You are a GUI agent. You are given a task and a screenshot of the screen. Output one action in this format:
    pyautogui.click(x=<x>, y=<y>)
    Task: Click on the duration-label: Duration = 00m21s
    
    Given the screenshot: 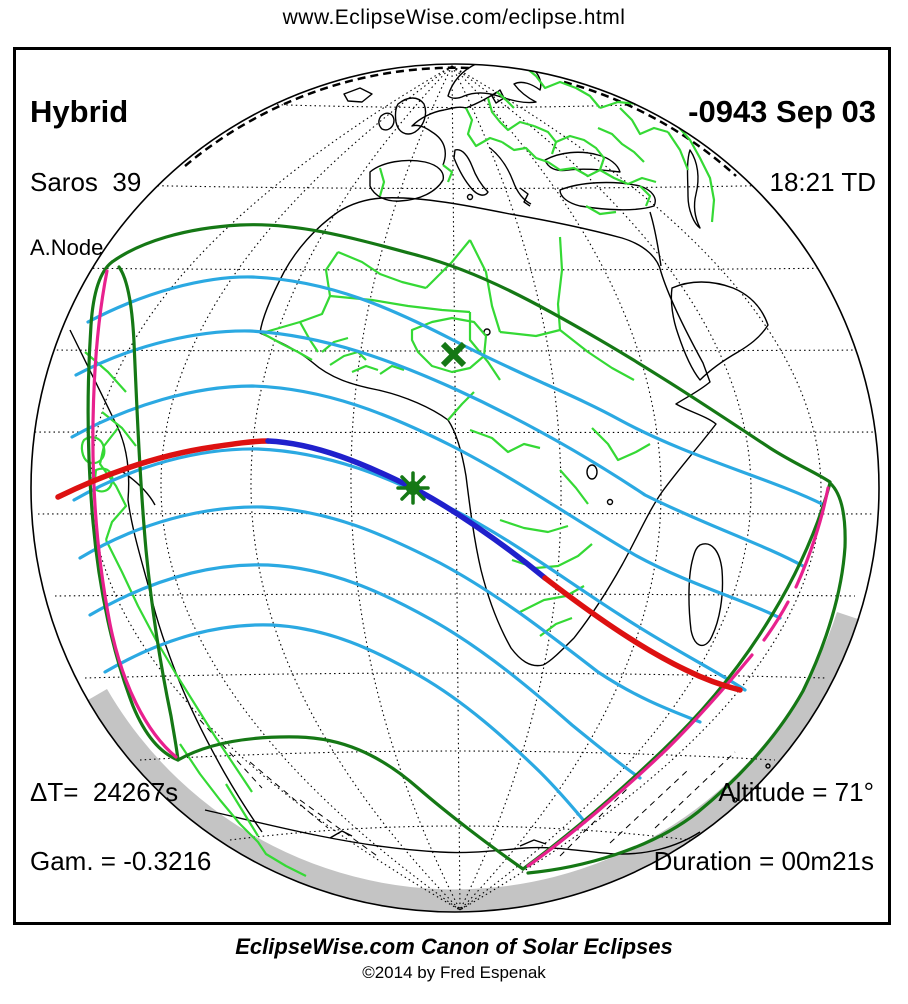 What is the action you would take?
    pyautogui.click(x=763, y=861)
    